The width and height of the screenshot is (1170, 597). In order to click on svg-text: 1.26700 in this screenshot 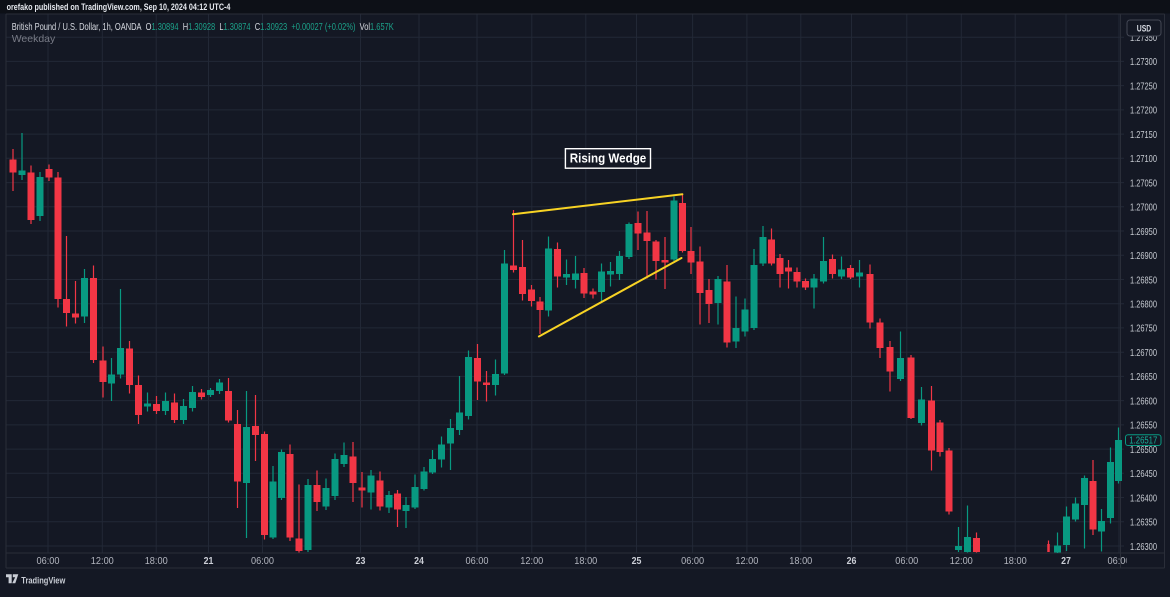, I will do `click(1143, 353)`.